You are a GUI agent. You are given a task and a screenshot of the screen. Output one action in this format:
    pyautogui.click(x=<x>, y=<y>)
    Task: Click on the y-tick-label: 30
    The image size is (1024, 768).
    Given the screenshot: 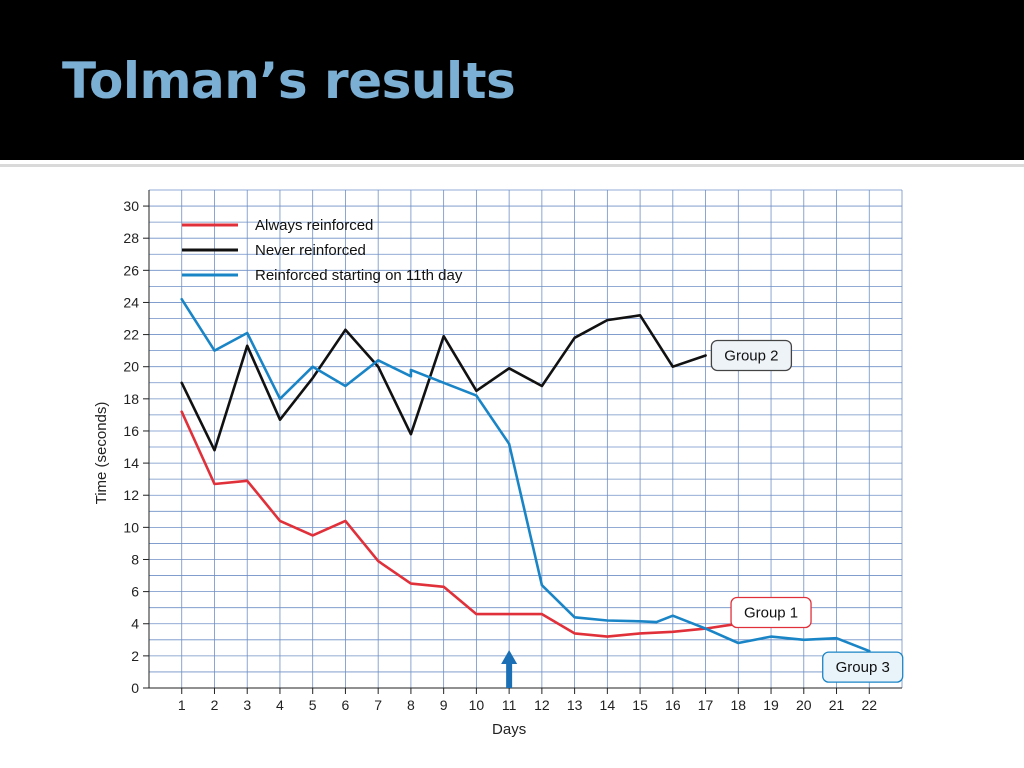 What is the action you would take?
    pyautogui.click(x=131, y=206)
    